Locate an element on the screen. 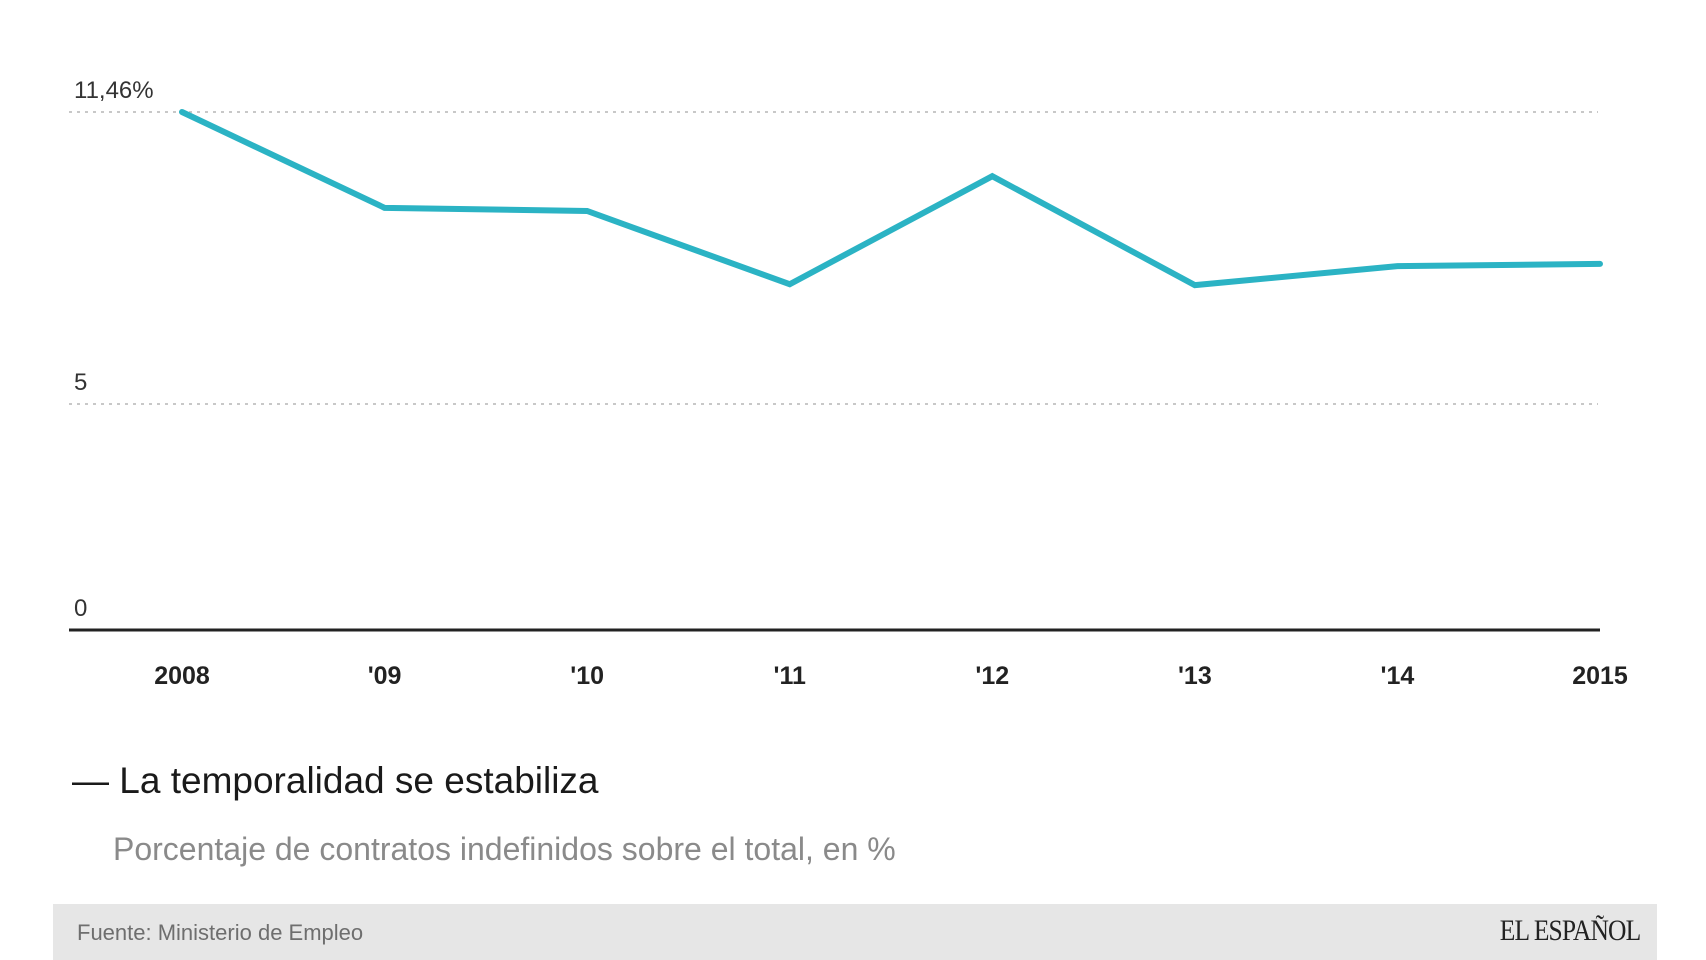 The width and height of the screenshot is (1706, 960). chart-title: — La temporalidad se estabiliza is located at coordinates (335, 781).